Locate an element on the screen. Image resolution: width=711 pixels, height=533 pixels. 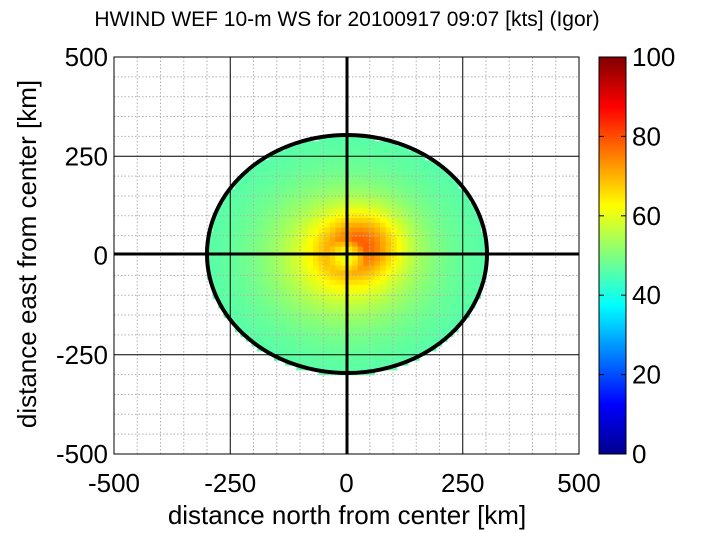
x-tick-label: 500 is located at coordinates (578, 483).